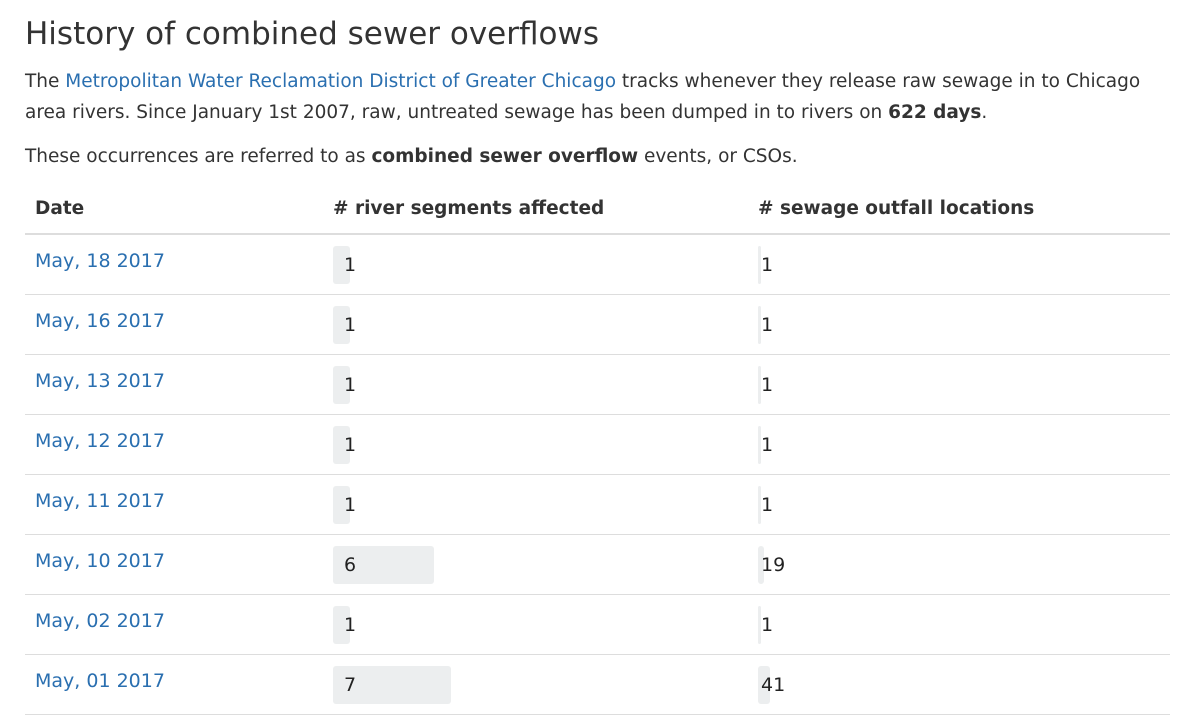 Image resolution: width=1200 pixels, height=716 pixels. What do you see at coordinates (100, 260) in the screenshot?
I see `date-link: May, 18 2017` at bounding box center [100, 260].